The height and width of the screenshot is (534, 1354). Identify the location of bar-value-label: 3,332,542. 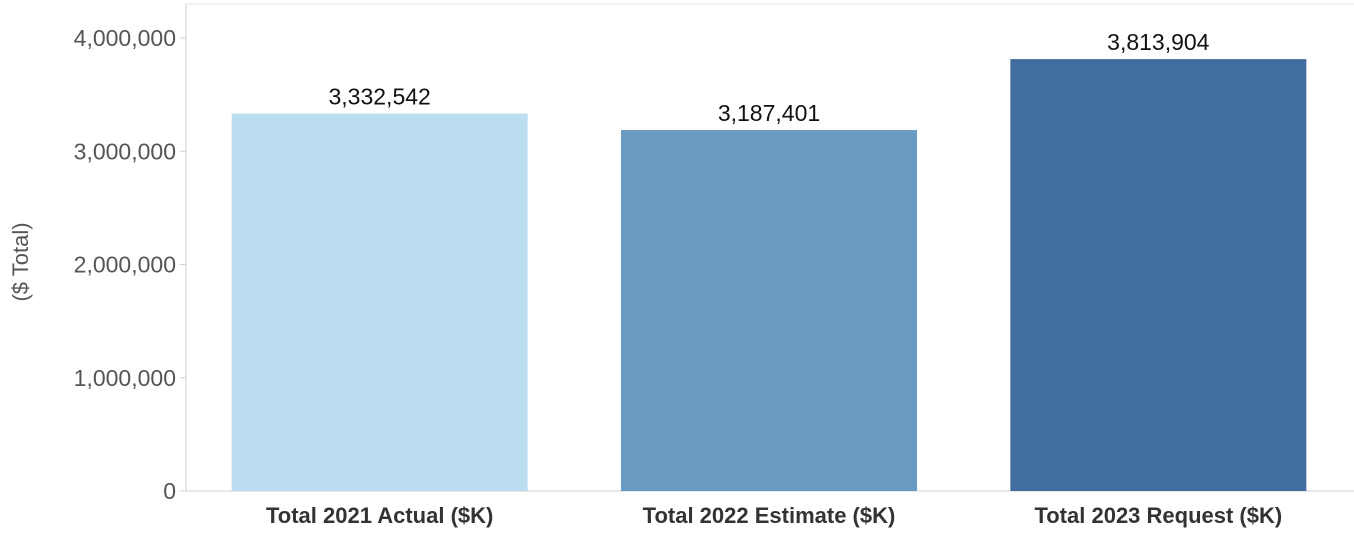
(380, 97).